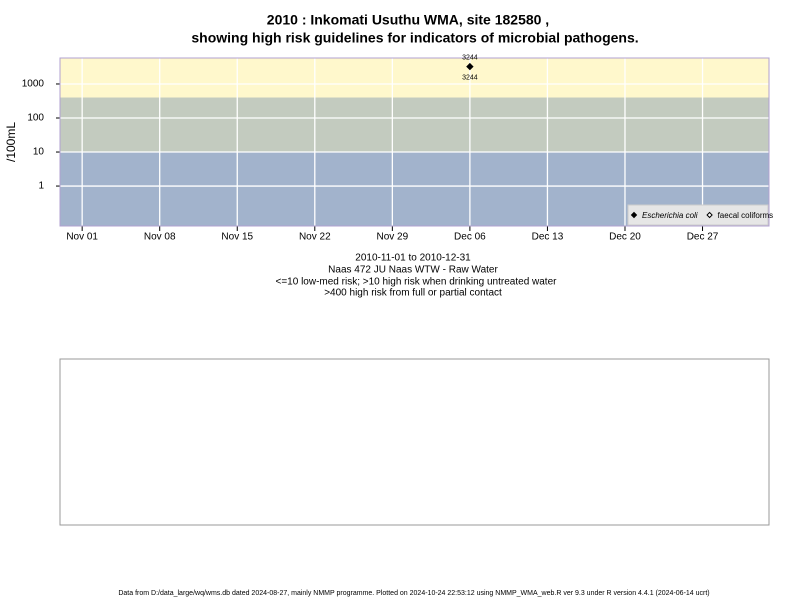  Describe the element at coordinates (413, 270) in the screenshot. I see `site-label: Naas 472 JU Naas WTW - Raw Water` at that location.